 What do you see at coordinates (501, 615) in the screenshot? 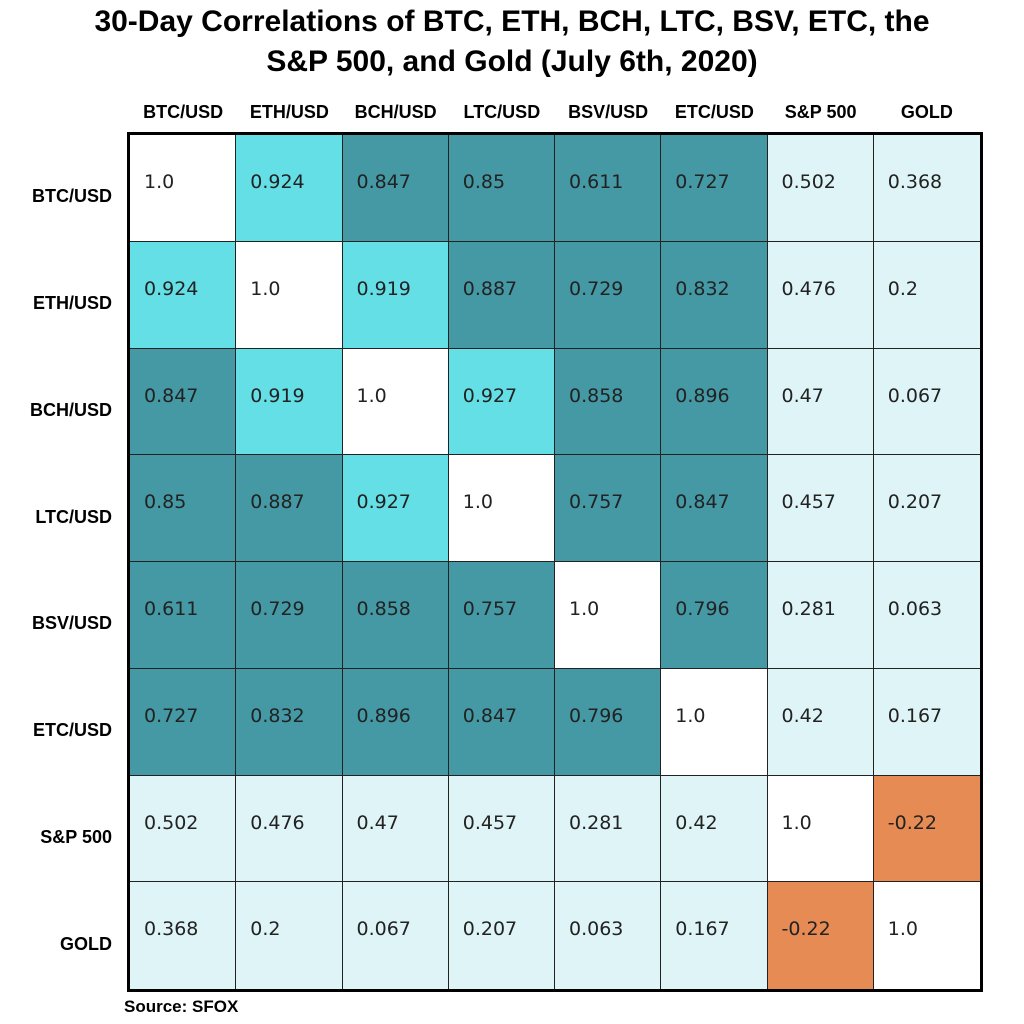
I see `heatmap-cell-bsv-usd-ltc-usd: 0.757` at bounding box center [501, 615].